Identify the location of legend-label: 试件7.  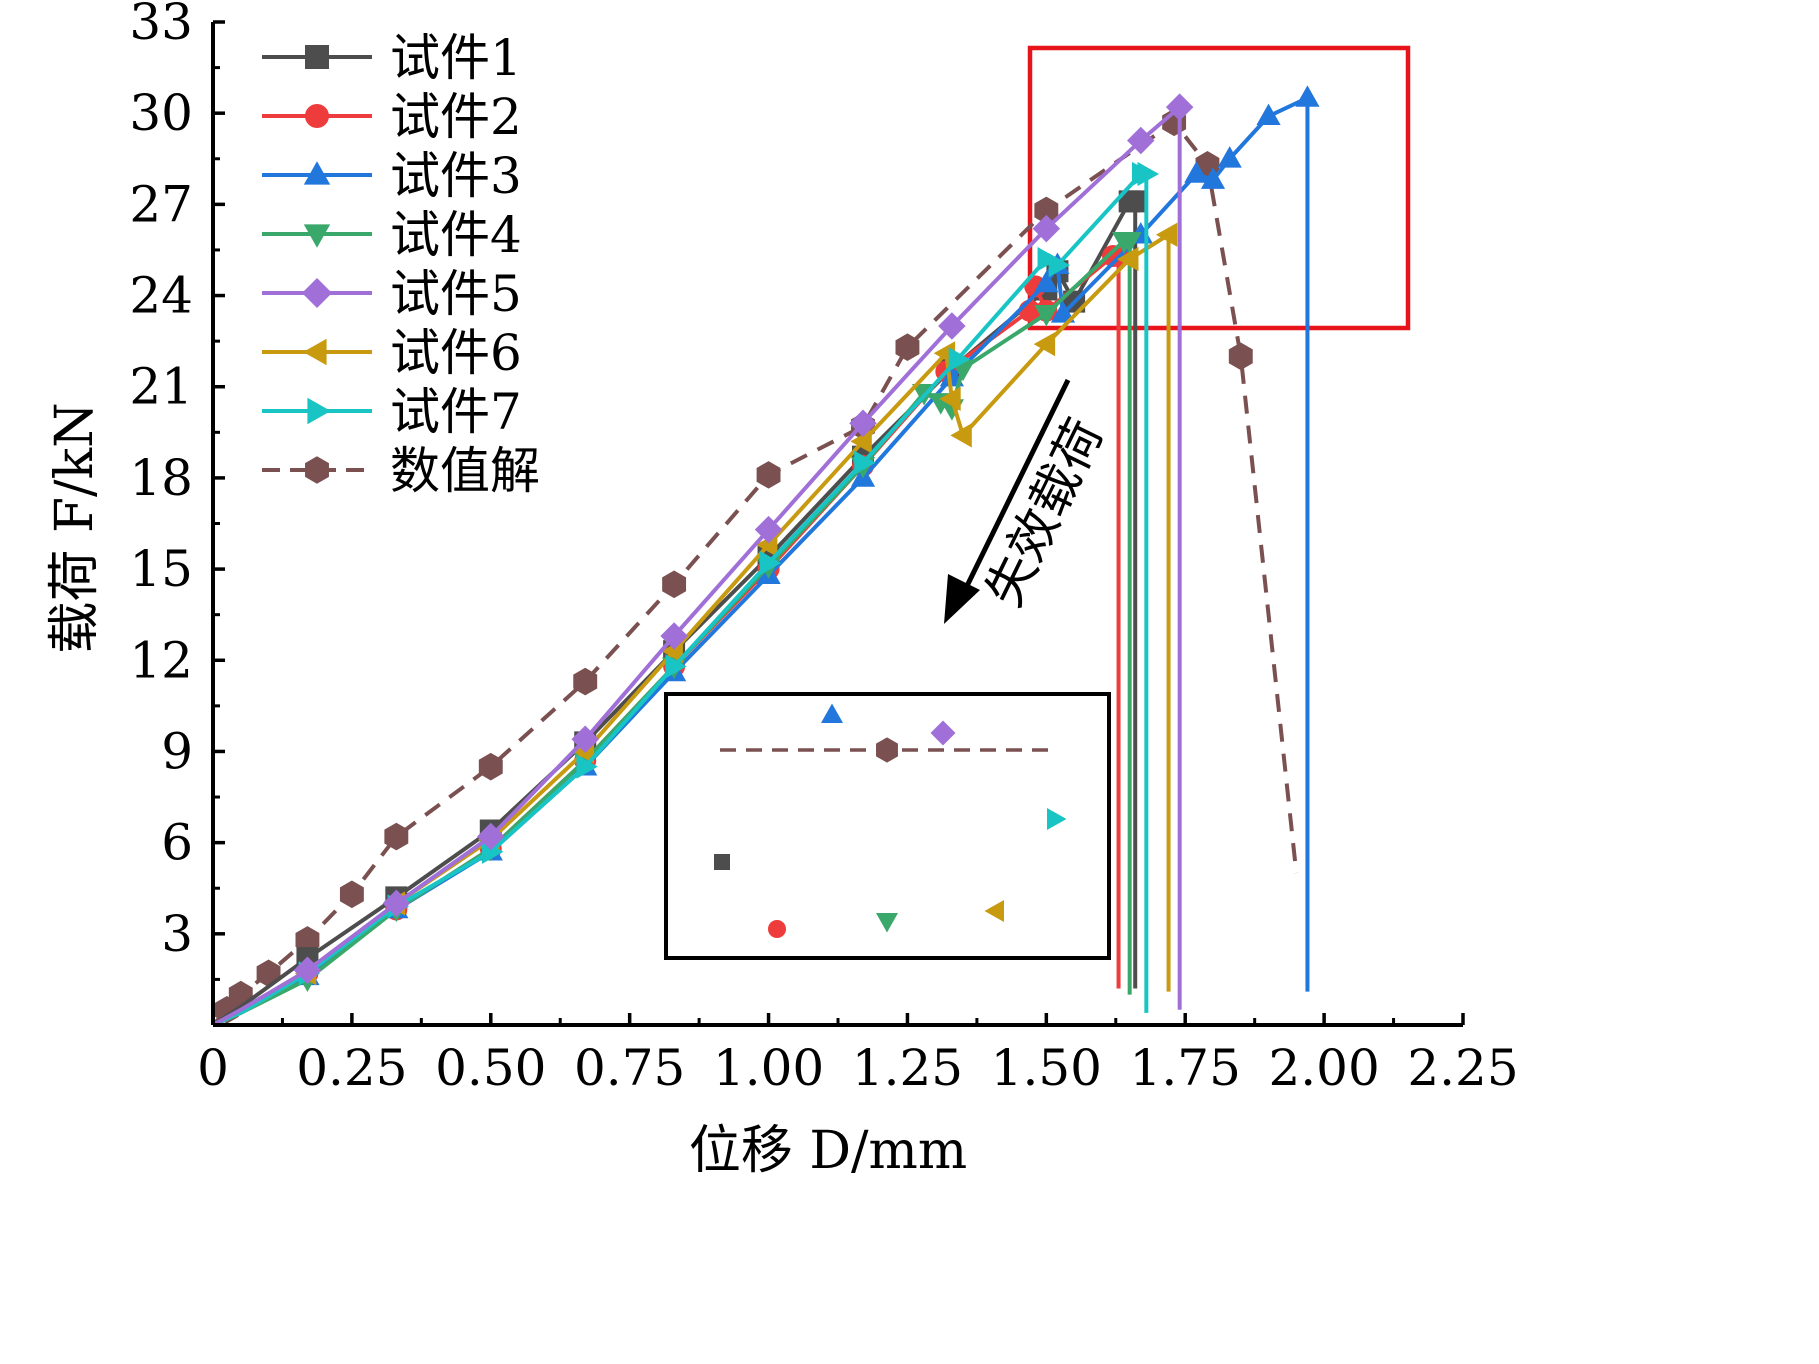
(456, 412).